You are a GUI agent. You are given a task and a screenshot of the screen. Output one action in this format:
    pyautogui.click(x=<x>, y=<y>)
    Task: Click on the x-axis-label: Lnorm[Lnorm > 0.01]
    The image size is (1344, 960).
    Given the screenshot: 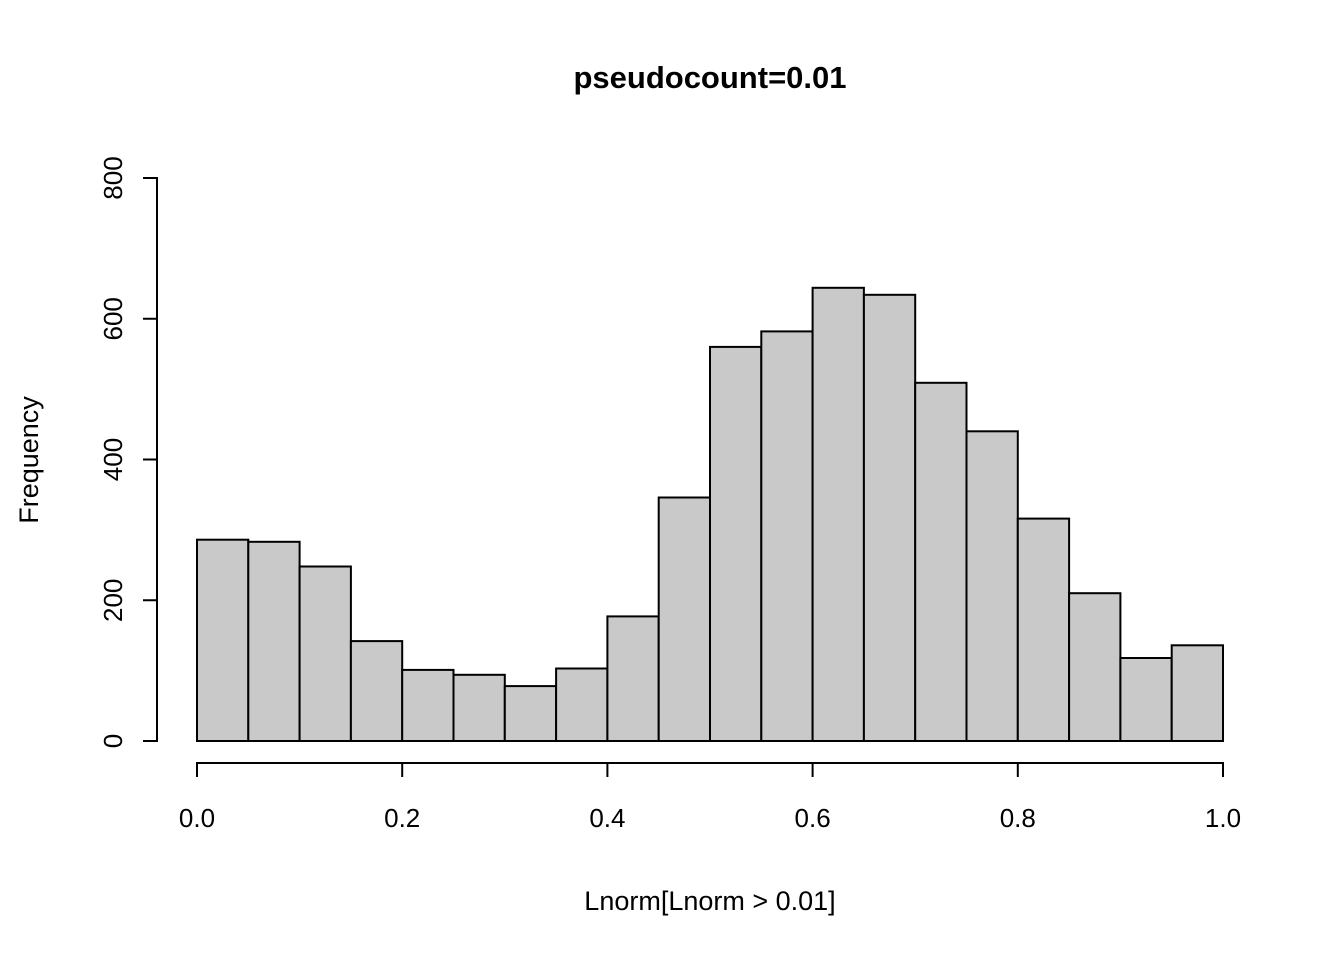 What is the action you would take?
    pyautogui.click(x=709, y=901)
    